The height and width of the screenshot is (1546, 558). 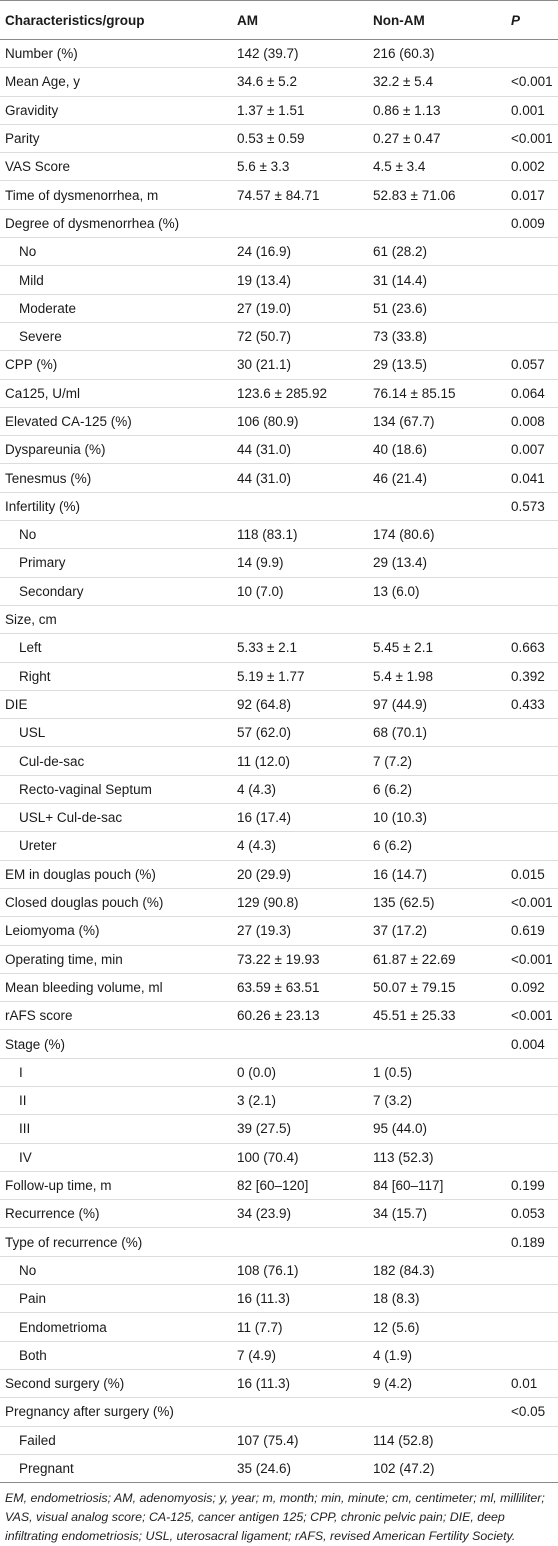 What do you see at coordinates (279, 1412) in the screenshot?
I see `table-row: Pregnancy after surgery (%) <0.05` at bounding box center [279, 1412].